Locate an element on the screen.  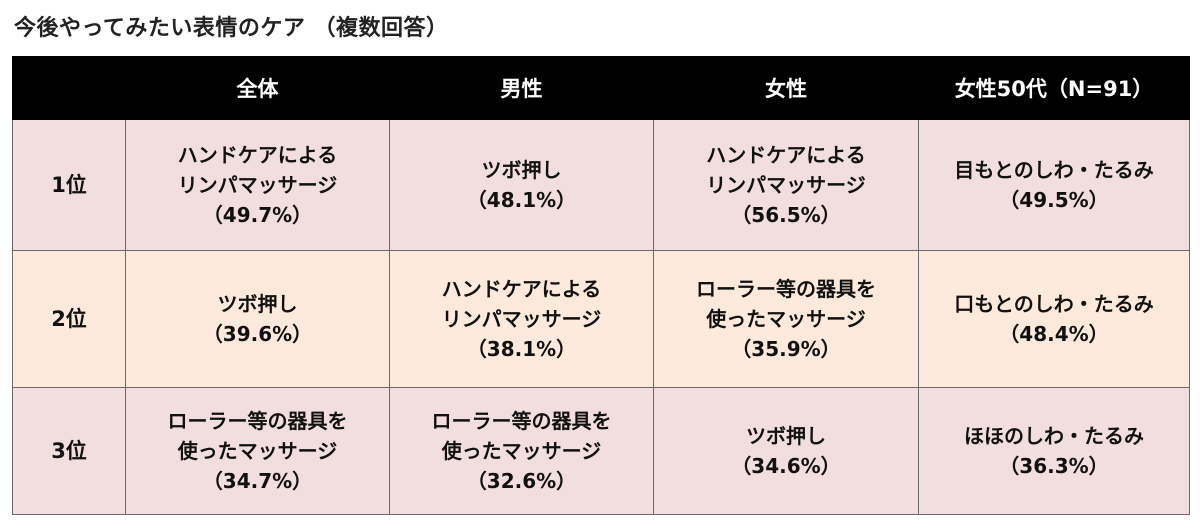
rank-cell: 2位 is located at coordinates (69, 319).